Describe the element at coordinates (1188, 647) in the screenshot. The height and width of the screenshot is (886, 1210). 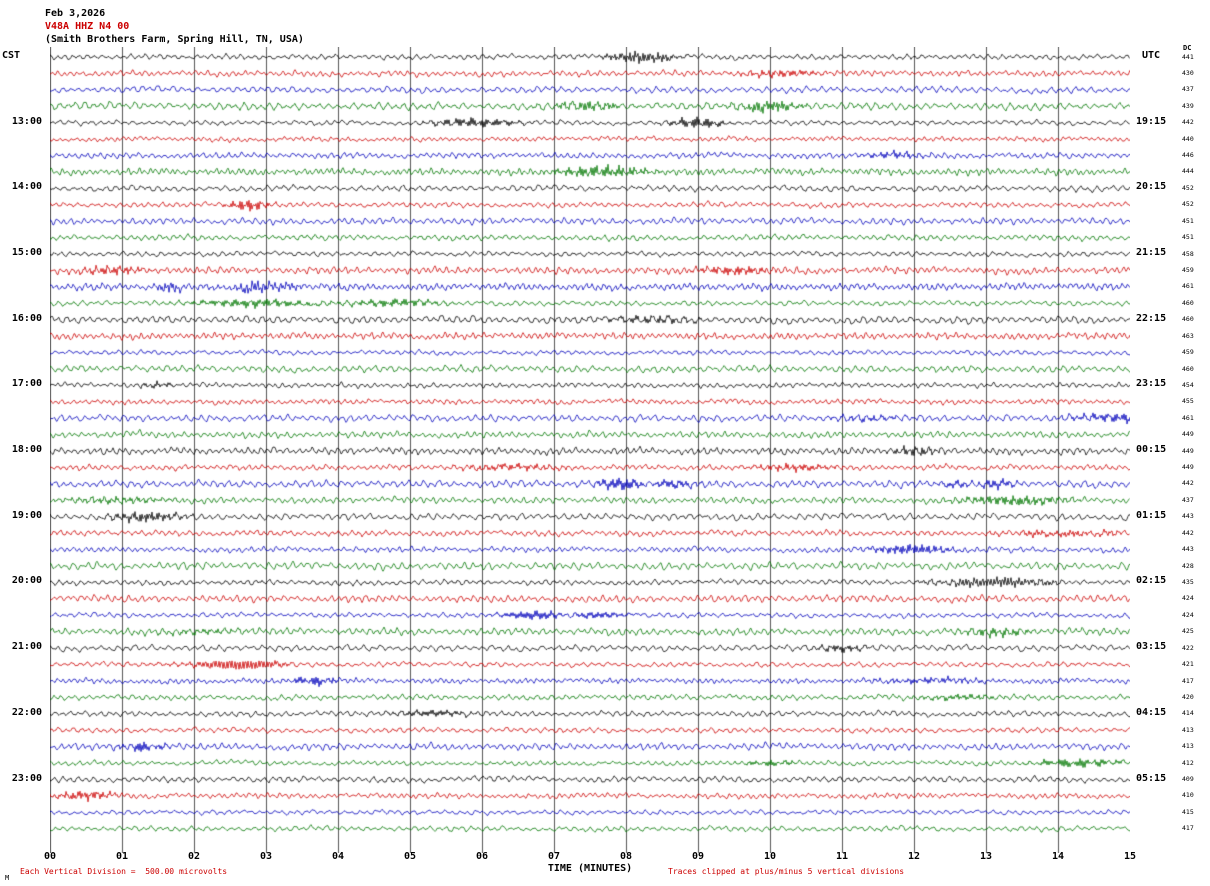
I see `dc-value: 422` at that location.